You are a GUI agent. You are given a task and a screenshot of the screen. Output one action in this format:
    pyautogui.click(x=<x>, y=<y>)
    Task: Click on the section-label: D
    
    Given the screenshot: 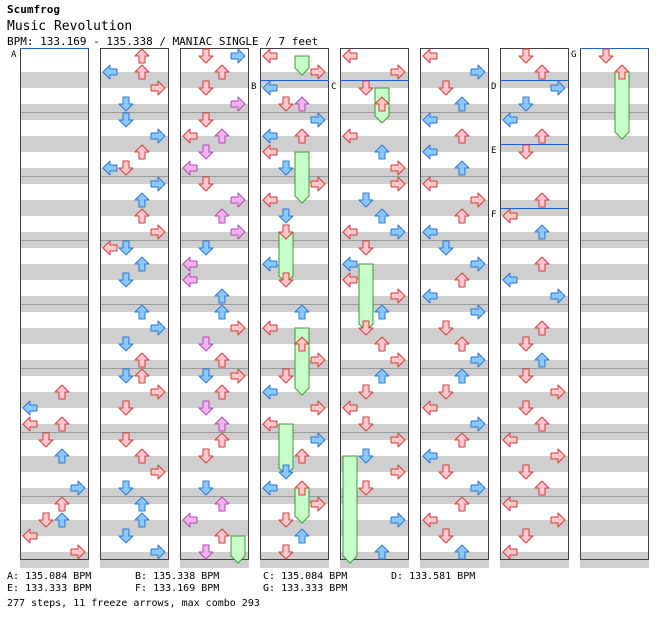 What is the action you would take?
    pyautogui.click(x=493, y=87)
    